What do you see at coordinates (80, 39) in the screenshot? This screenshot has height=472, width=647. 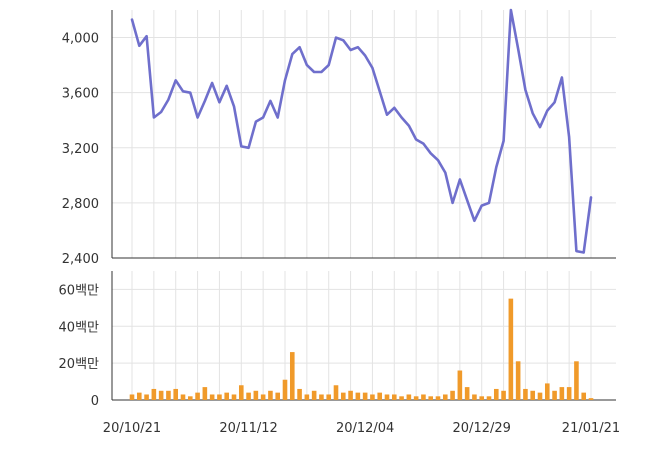 I see `price-ytick-label: 4,000` at bounding box center [80, 39].